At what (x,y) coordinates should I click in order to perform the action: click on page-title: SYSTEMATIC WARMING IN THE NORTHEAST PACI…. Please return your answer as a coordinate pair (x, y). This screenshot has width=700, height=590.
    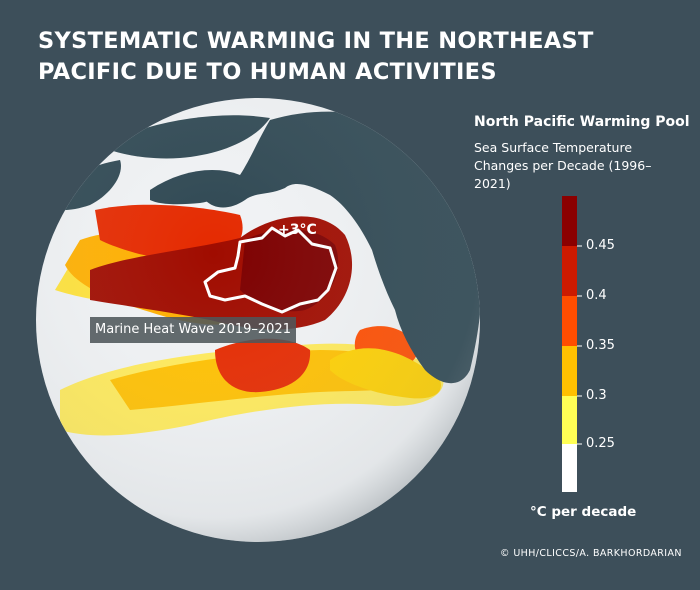
    Looking at the image, I should click on (316, 56).